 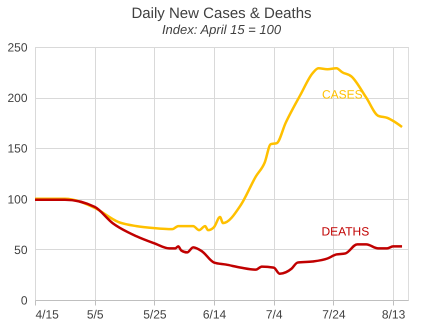 What do you see at coordinates (17, 98) in the screenshot?
I see `y-tick-label: 200` at bounding box center [17, 98].